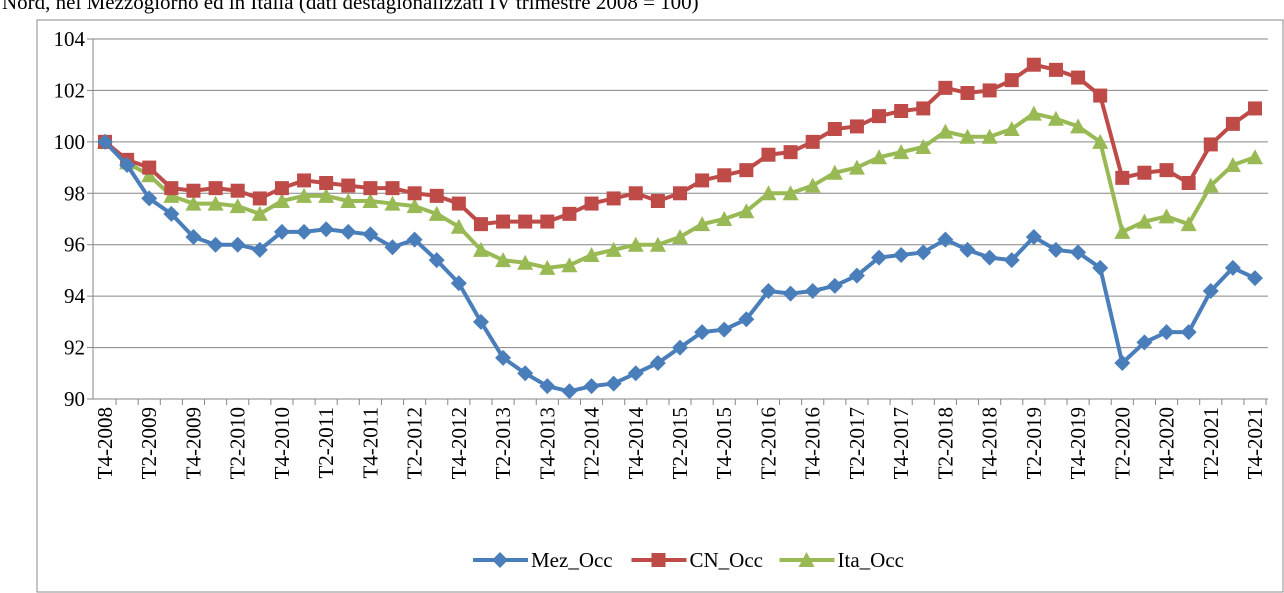 The width and height of the screenshot is (1284, 593). Describe the element at coordinates (1255, 443) in the screenshot. I see `x-tick-label: T4-2021` at that location.